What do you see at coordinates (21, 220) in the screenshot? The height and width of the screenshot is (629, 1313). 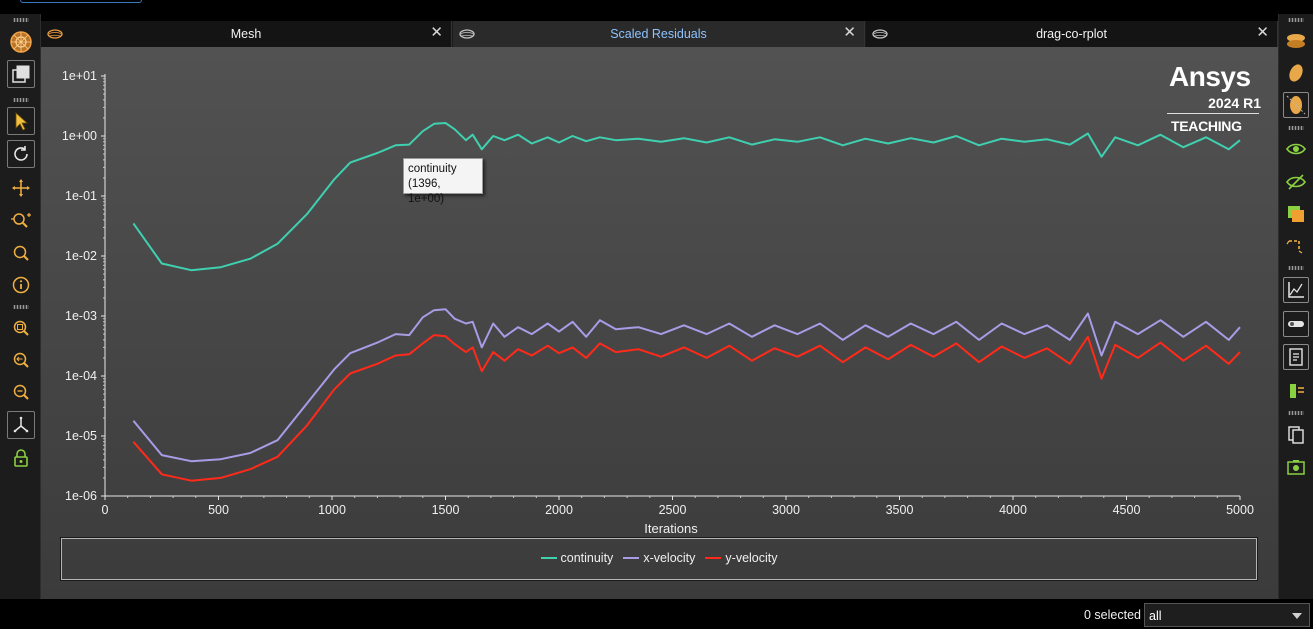 I see `zoom-in-out-icon` at bounding box center [21, 220].